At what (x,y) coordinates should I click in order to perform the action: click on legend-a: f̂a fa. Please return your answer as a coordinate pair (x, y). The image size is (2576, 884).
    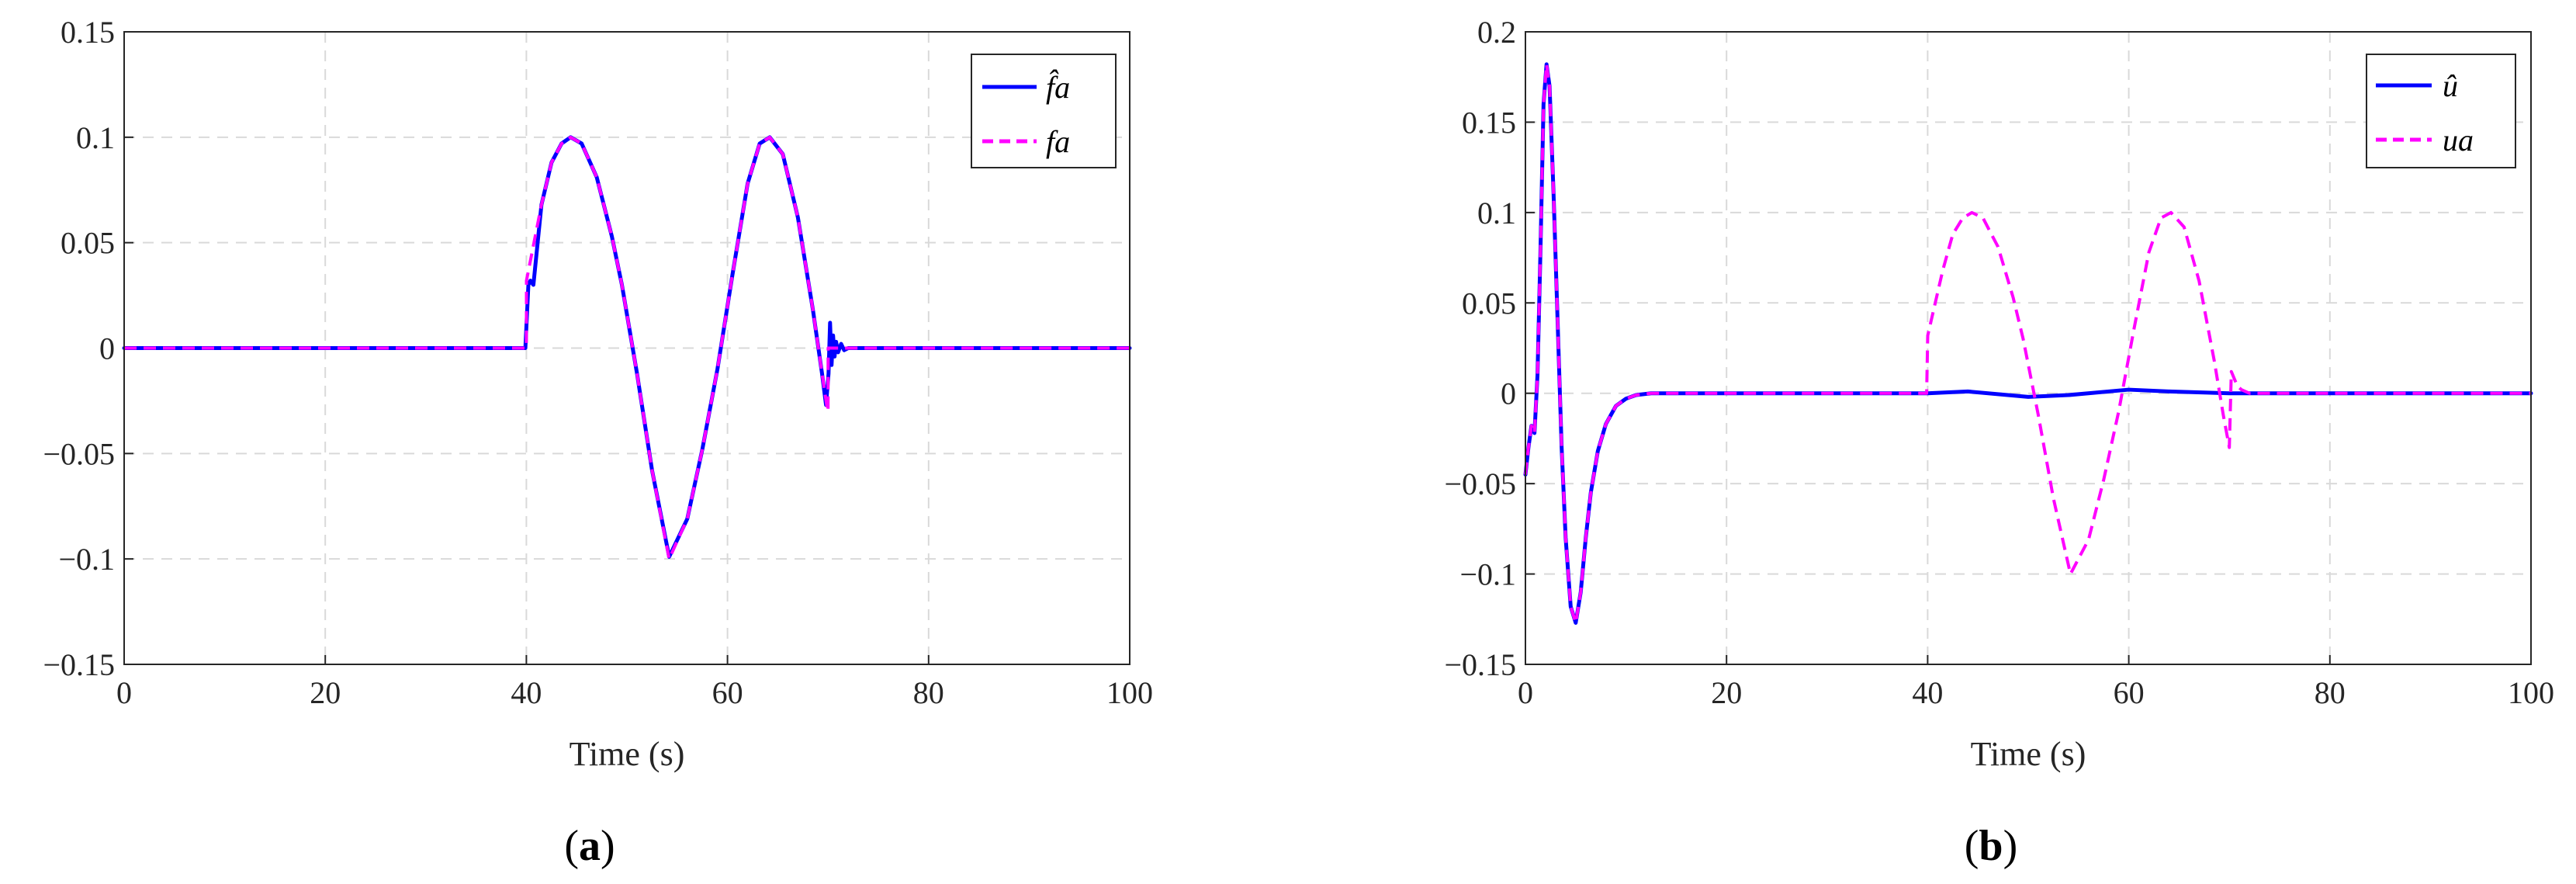
    Looking at the image, I should click on (1044, 111).